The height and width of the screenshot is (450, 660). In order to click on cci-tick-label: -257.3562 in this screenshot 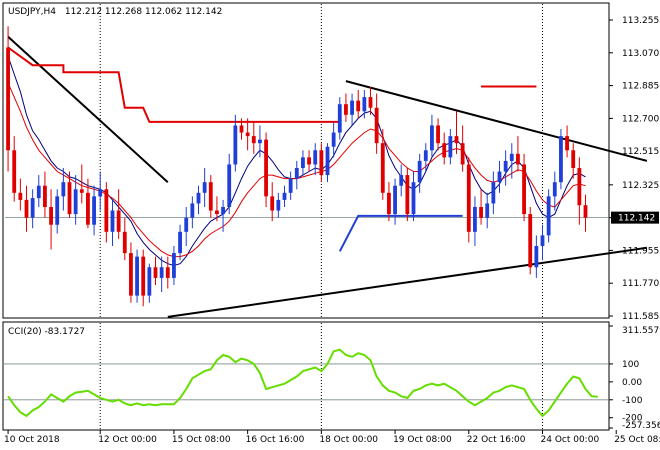, I will do `click(641, 426)`.